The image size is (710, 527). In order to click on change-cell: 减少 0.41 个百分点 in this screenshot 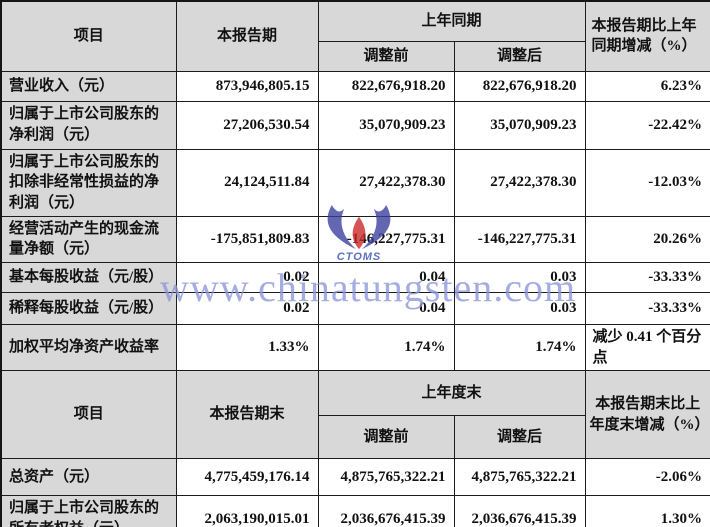, I will do `click(647, 347)`.